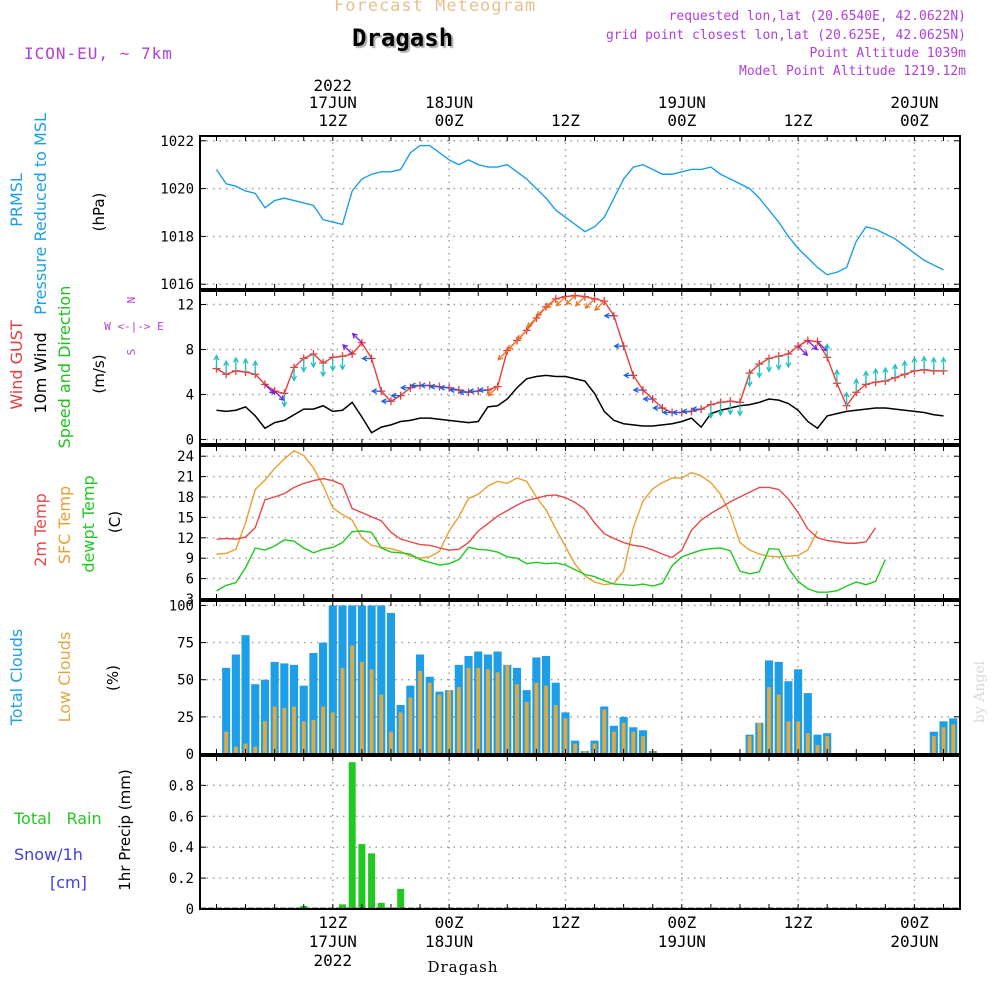 The height and width of the screenshot is (1000, 1000). What do you see at coordinates (980, 691) in the screenshot?
I see `watermark: by Angel` at bounding box center [980, 691].